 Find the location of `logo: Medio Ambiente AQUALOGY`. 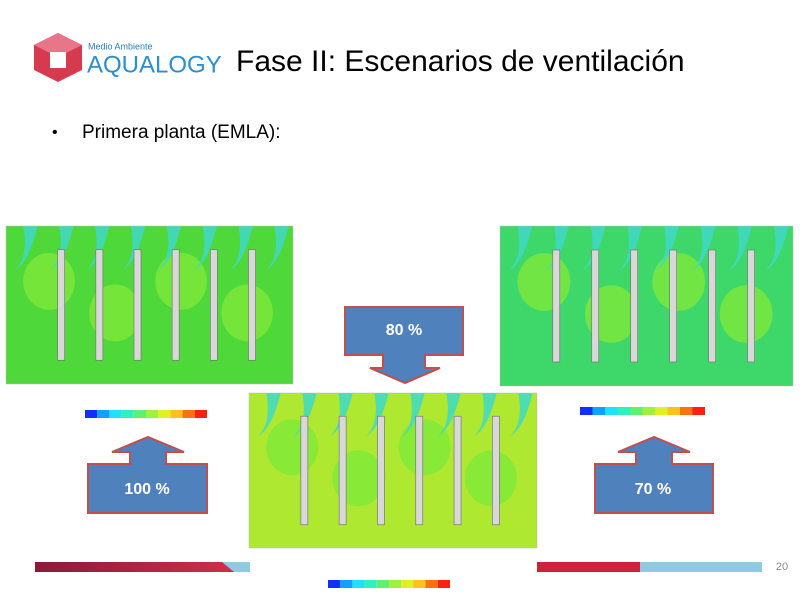

logo: Medio Ambiente AQUALOGY is located at coordinates (128, 57).